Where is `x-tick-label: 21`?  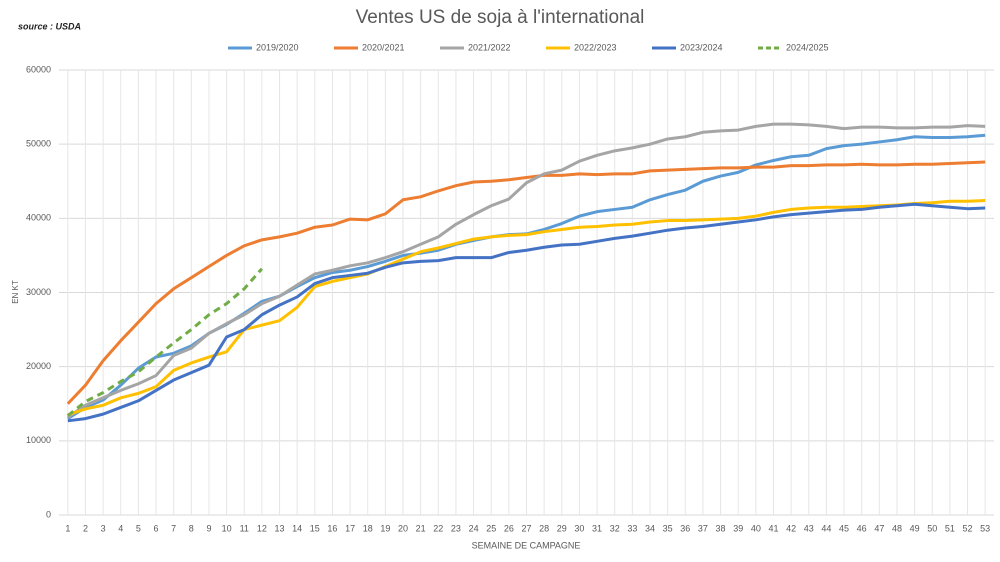
x-tick-label: 21 is located at coordinates (421, 528).